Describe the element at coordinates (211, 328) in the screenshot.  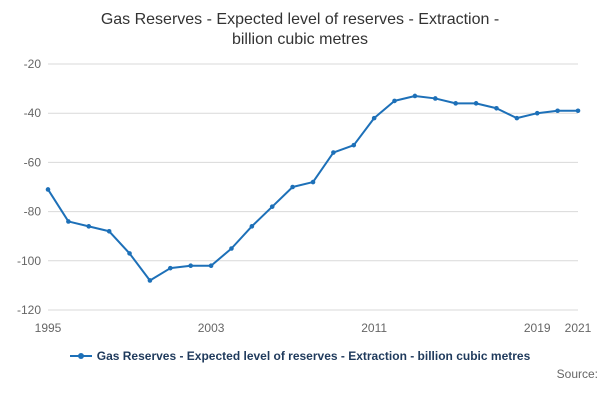
I see `x-axis-tick-label: 2003` at that location.